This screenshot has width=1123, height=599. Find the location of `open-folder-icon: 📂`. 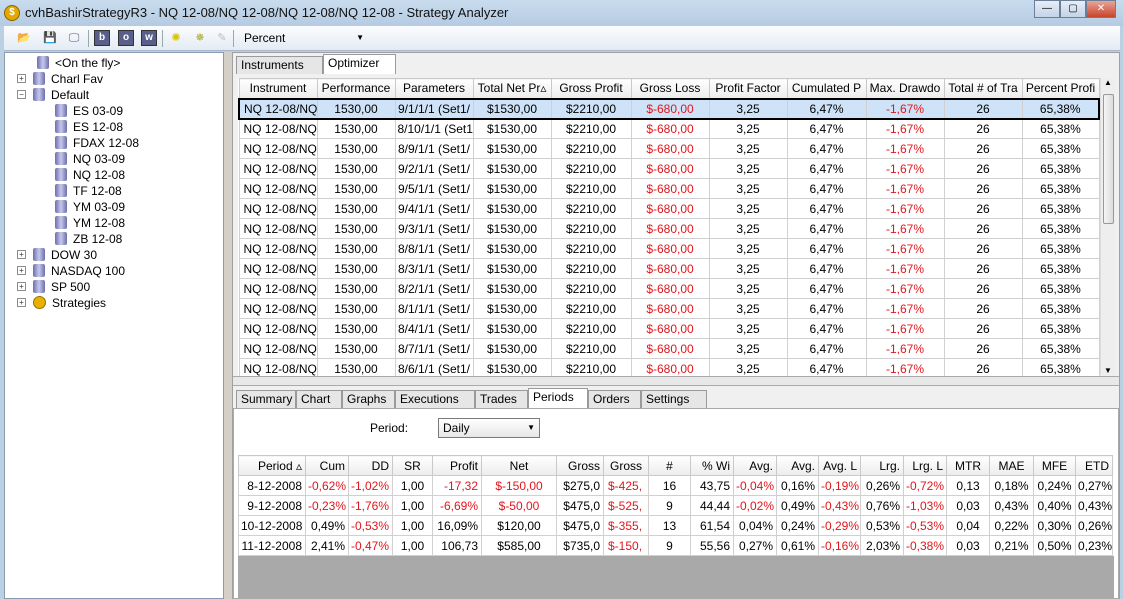

open-folder-icon: 📂 is located at coordinates (24, 38).